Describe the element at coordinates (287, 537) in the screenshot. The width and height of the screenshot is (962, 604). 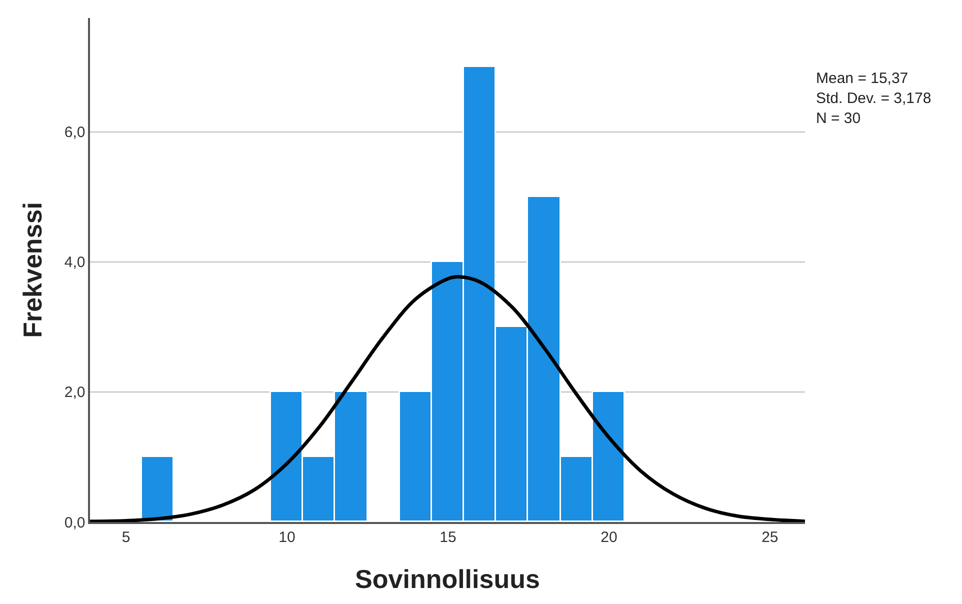
I see `x-tick-label: 10` at that location.